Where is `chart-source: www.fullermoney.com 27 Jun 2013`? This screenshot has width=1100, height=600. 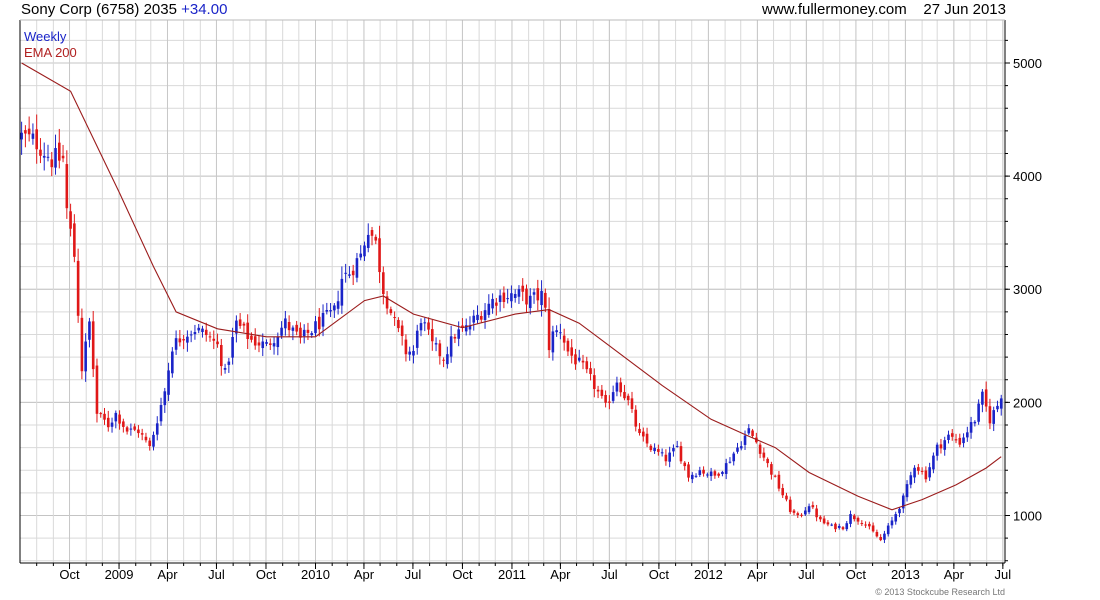 chart-source: www.fullermoney.com 27 Jun 2013 is located at coordinates (884, 10).